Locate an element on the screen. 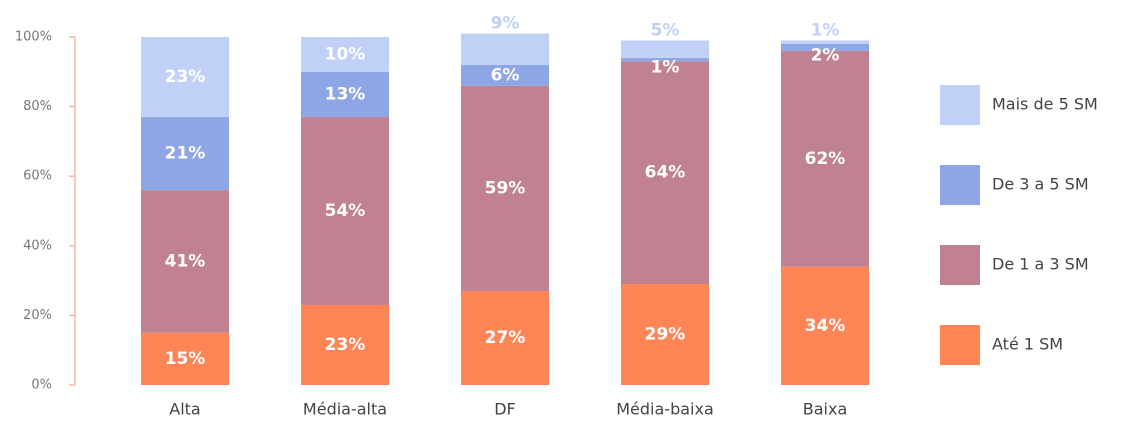  data-label: 54% is located at coordinates (345, 211).